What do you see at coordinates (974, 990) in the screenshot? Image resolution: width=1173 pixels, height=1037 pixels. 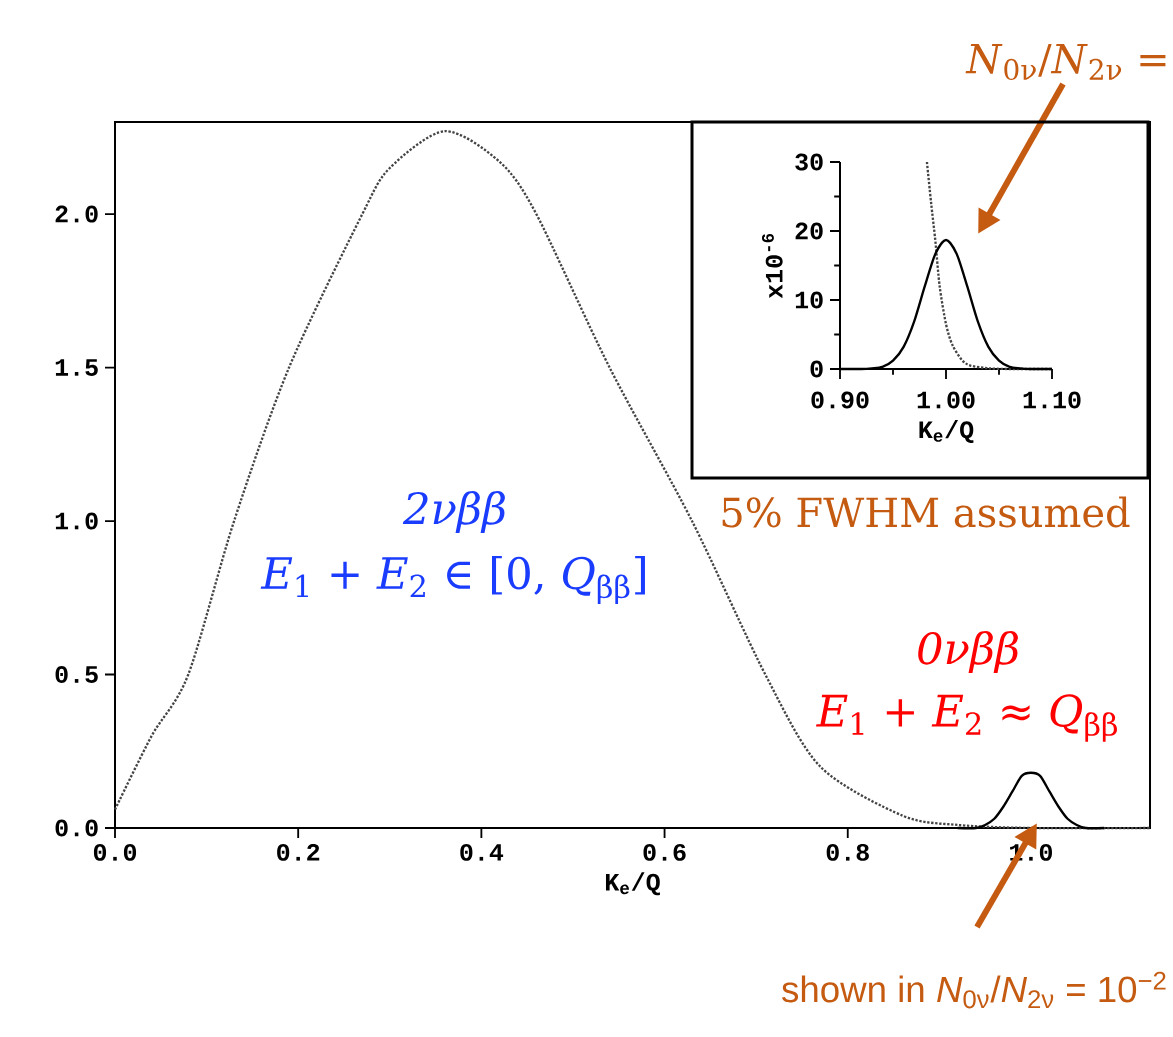 I see `text: shown in N$_{0ν}$/N$_{2ν}$ = 10$^{−2}$` at bounding box center [974, 990].